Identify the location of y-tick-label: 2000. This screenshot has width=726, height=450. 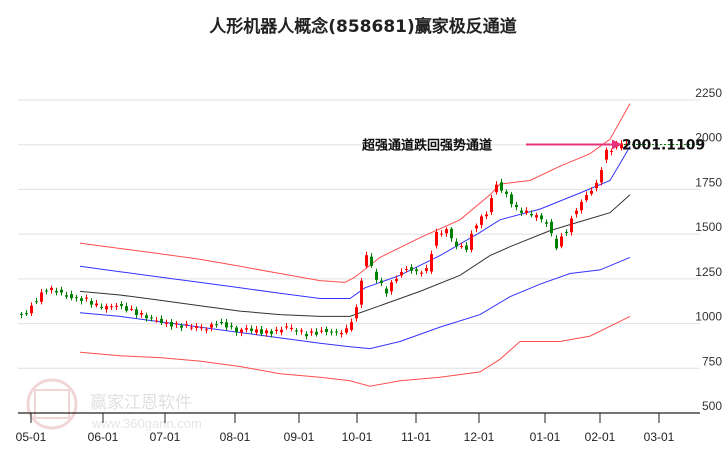
(708, 138).